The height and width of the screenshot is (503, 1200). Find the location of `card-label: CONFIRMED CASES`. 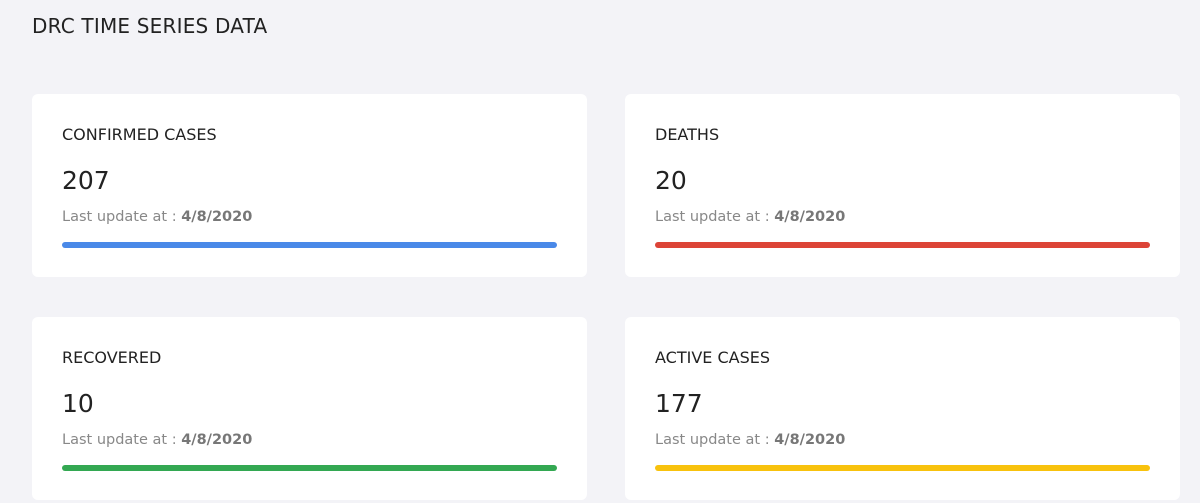

card-label: CONFIRMED CASES is located at coordinates (139, 134).